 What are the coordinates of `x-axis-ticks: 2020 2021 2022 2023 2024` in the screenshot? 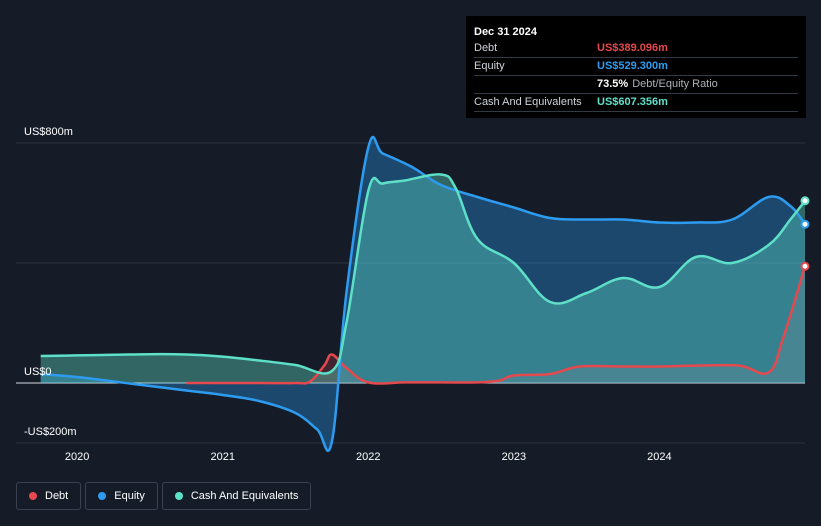 It's located at (368, 457).